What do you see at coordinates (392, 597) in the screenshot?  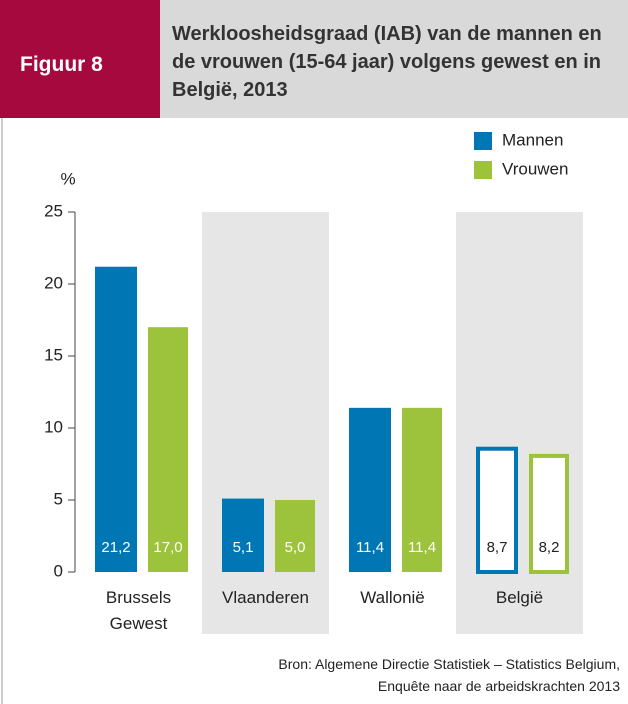 I see `x-tick-label: Wallonië` at bounding box center [392, 597].